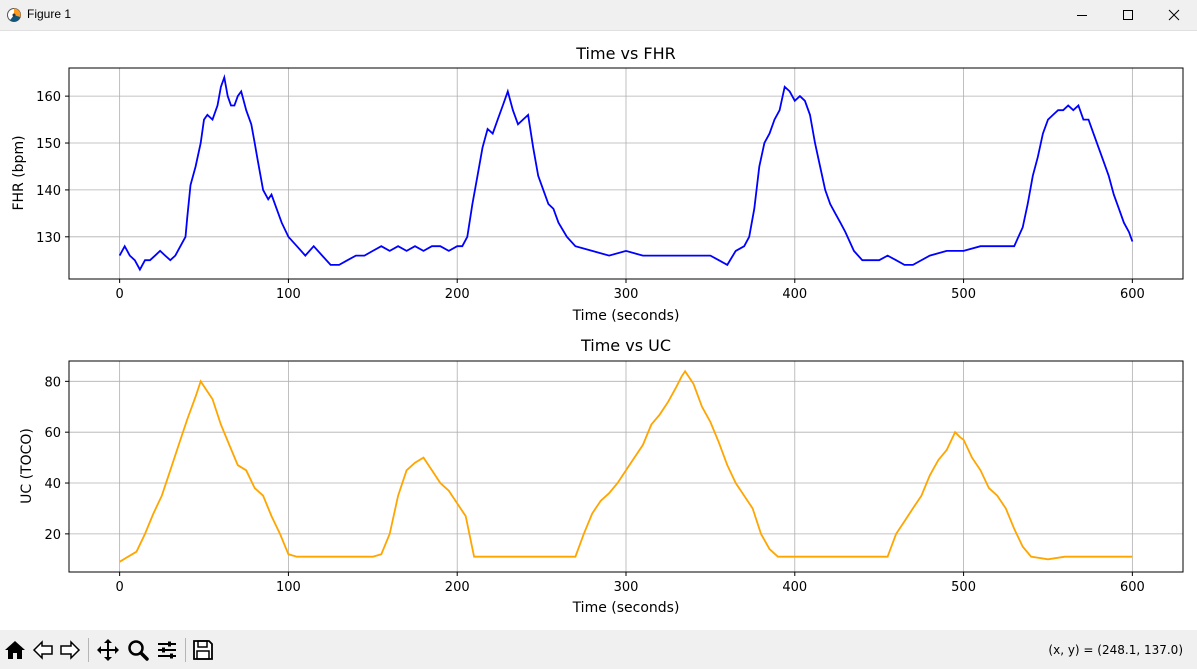  I want to click on save-icon, so click(203, 650).